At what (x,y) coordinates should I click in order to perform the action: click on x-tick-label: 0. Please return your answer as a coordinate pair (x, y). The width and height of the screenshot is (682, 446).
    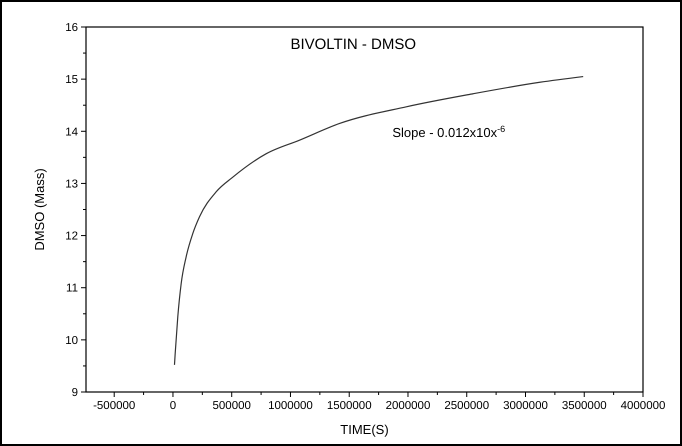
    Looking at the image, I should click on (173, 406).